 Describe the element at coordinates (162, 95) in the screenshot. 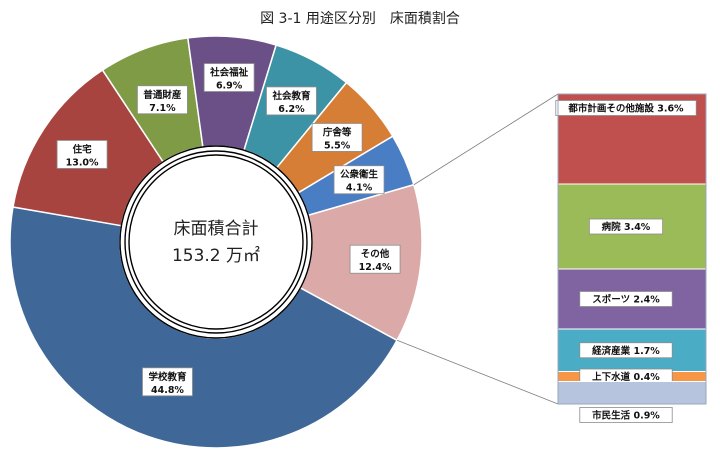

I see `pie-label-name: 普通財産` at that location.